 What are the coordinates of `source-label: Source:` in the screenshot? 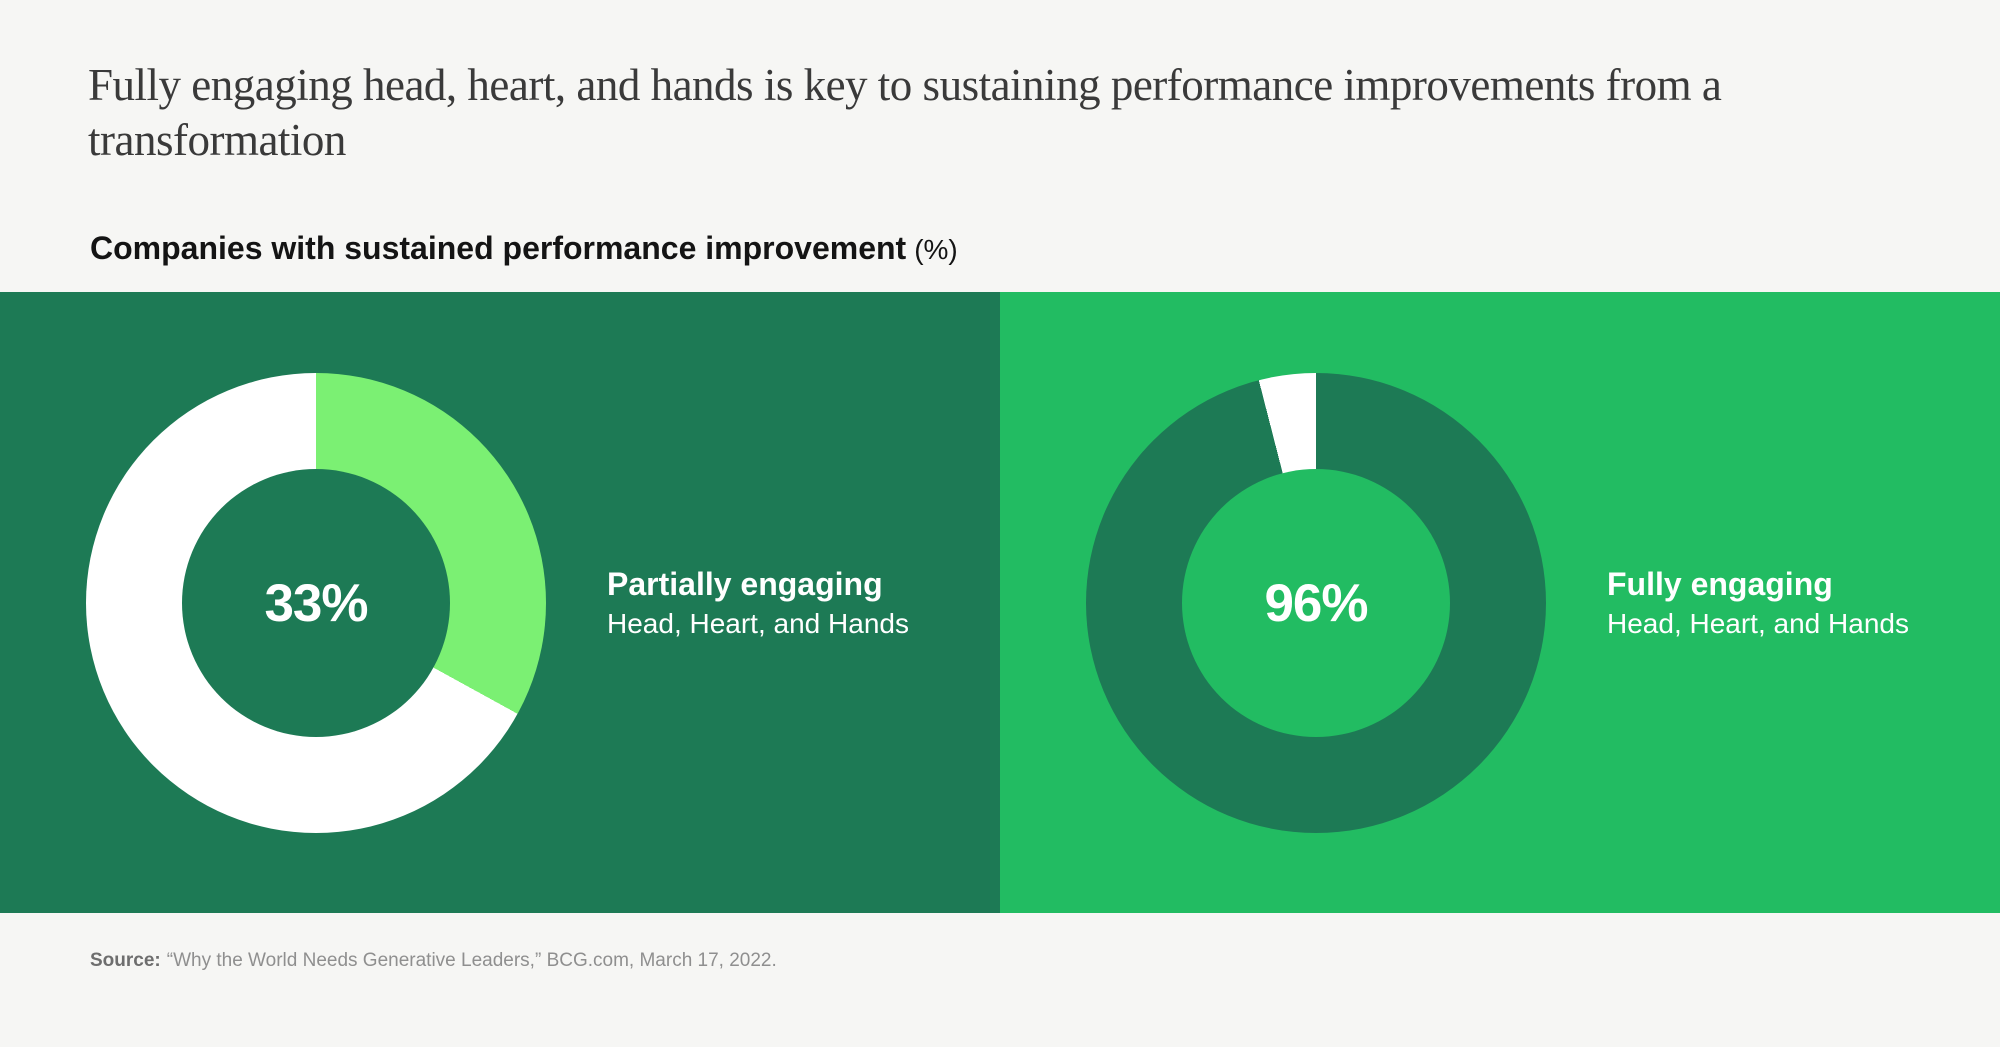 It's located at (125, 960).